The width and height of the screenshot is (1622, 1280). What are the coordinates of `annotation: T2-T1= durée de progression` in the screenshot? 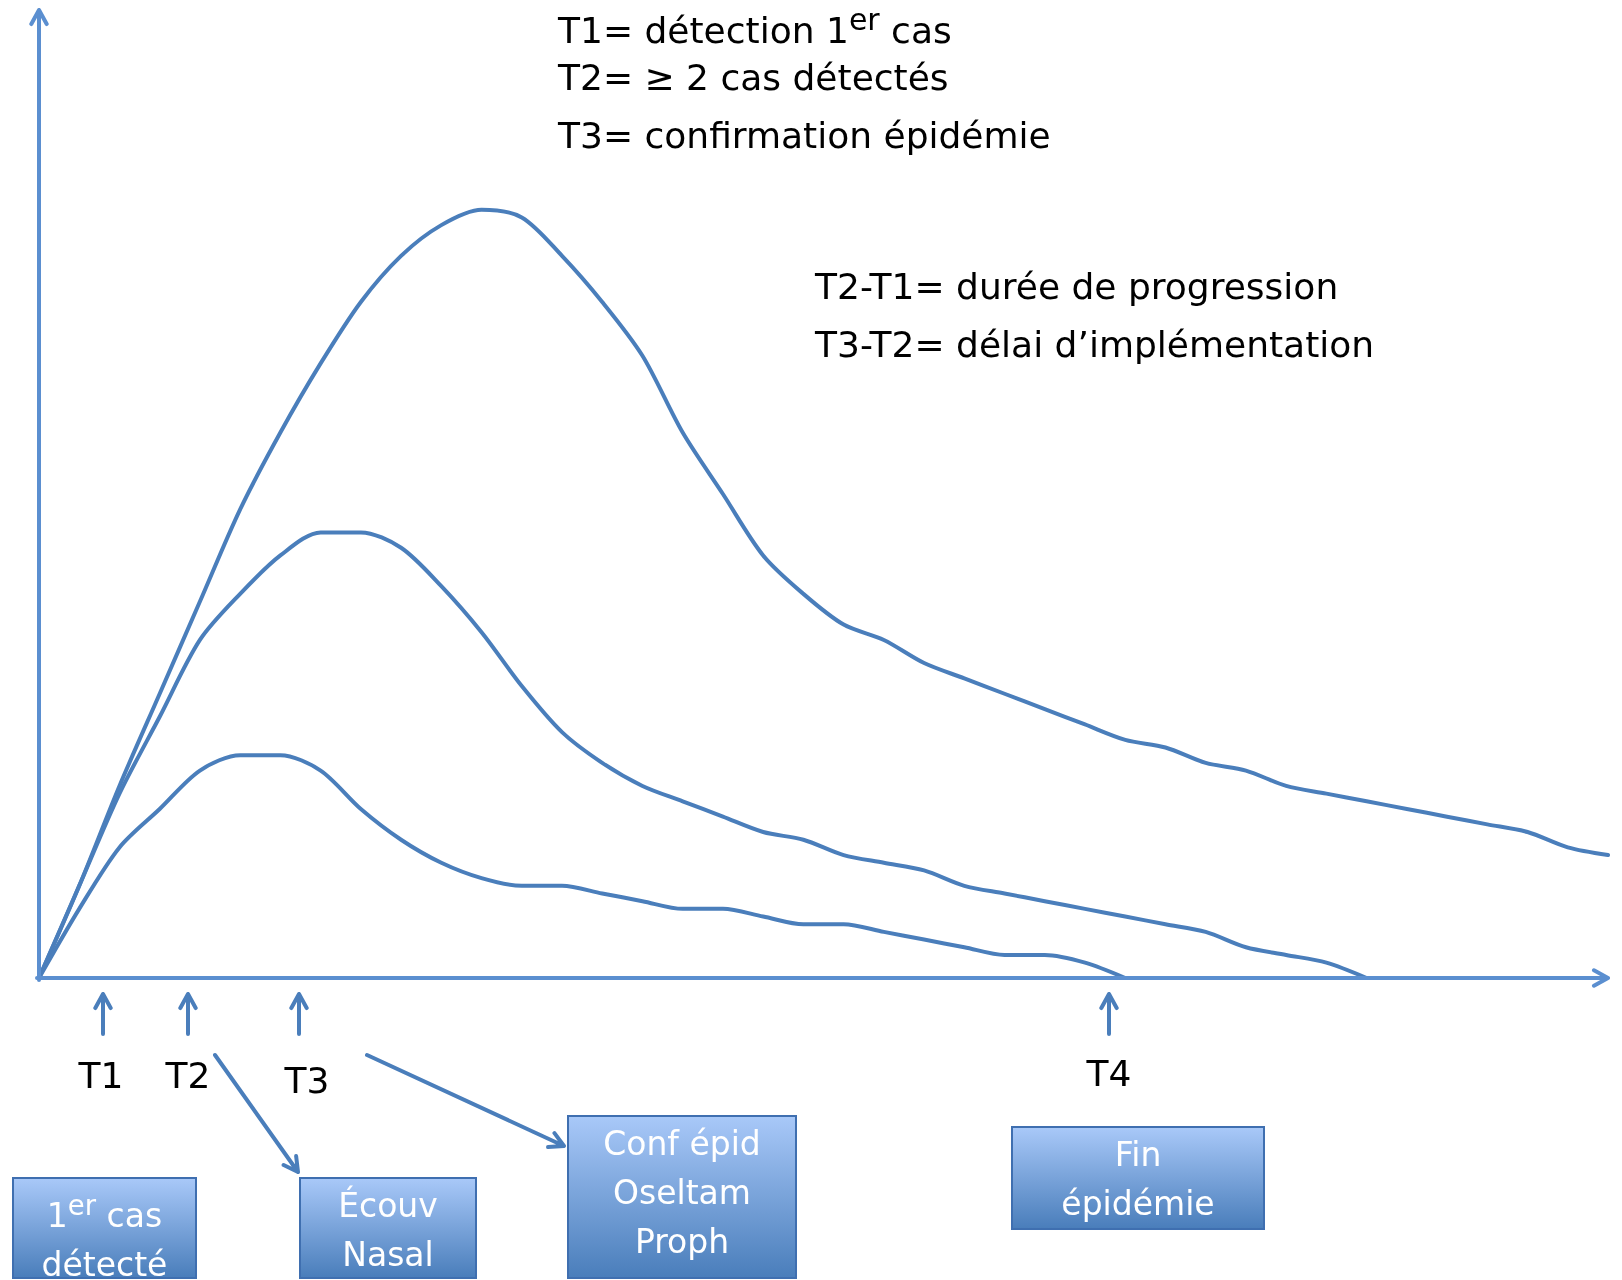 It's located at (1077, 286).